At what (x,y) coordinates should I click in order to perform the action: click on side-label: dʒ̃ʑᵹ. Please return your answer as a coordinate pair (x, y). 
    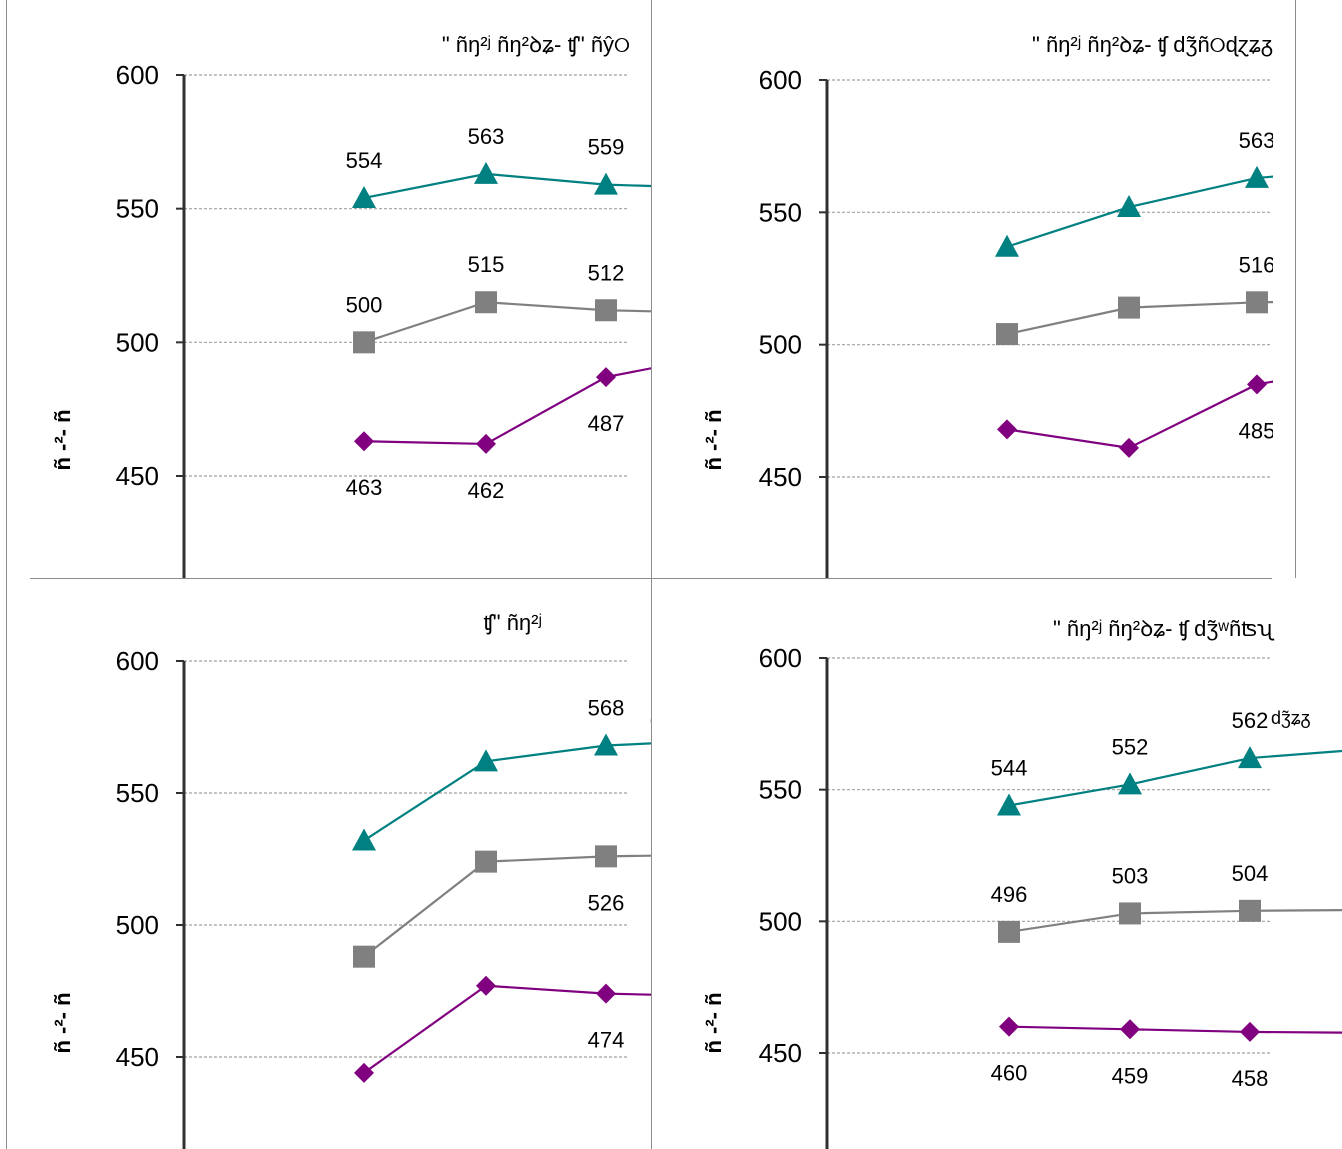
    Looking at the image, I should click on (1291, 718).